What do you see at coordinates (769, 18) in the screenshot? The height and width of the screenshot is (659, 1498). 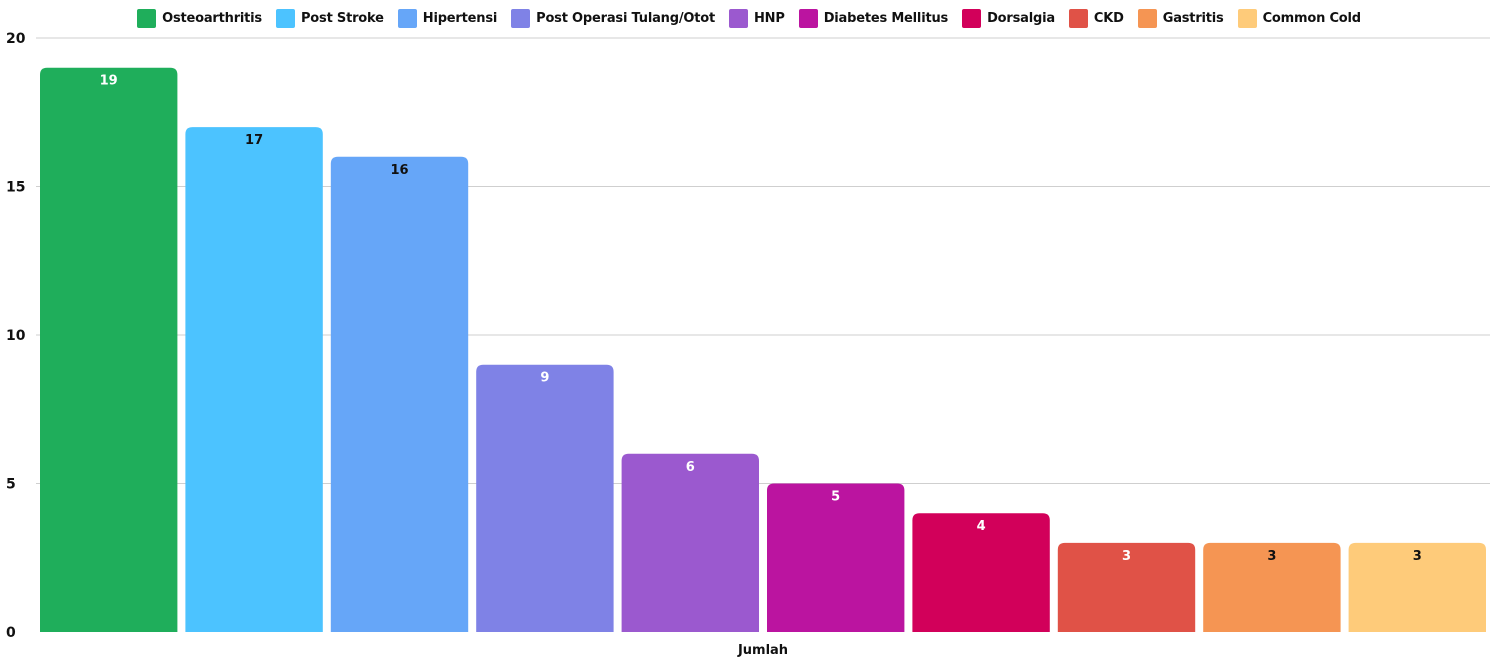 I see `legend-label: HNP` at bounding box center [769, 18].